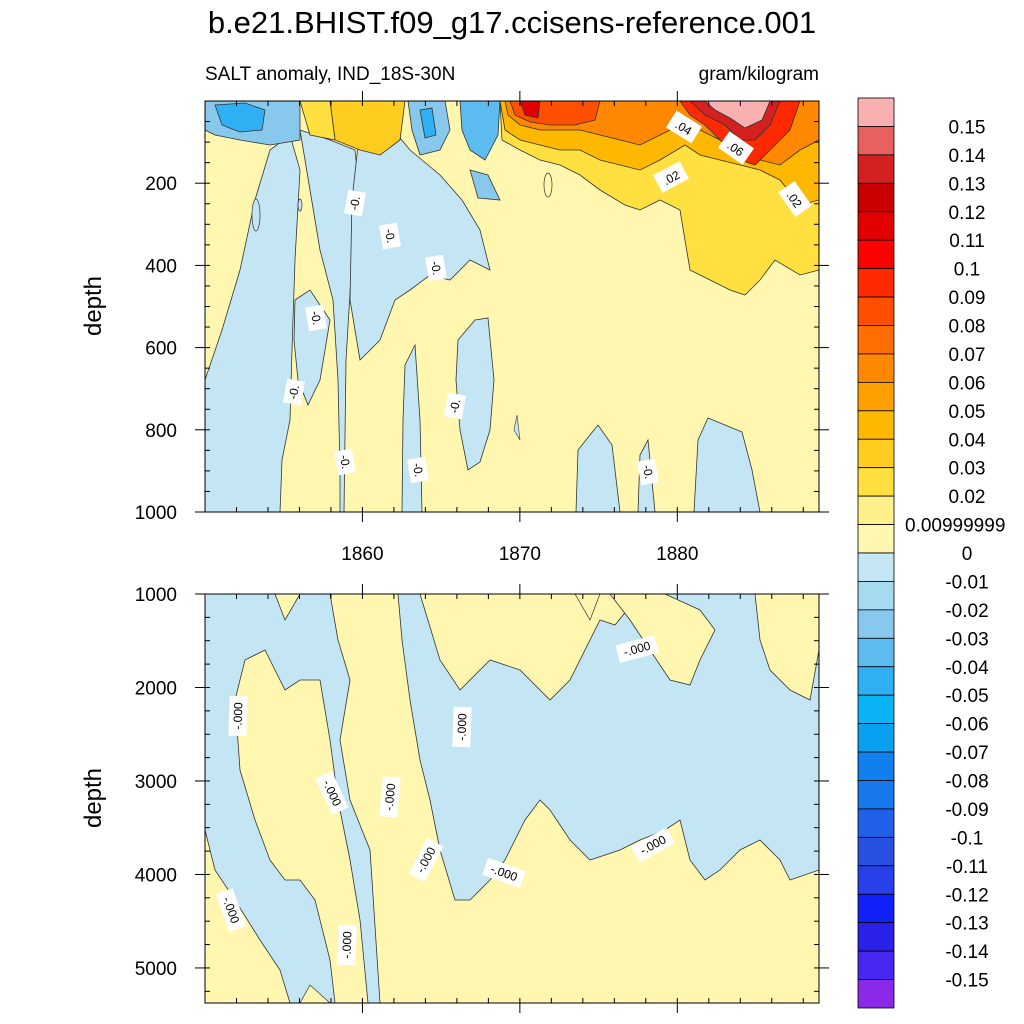 The height and width of the screenshot is (1024, 1024). Describe the element at coordinates (966, 810) in the screenshot. I see `colorbar-label: -0.09` at that location.